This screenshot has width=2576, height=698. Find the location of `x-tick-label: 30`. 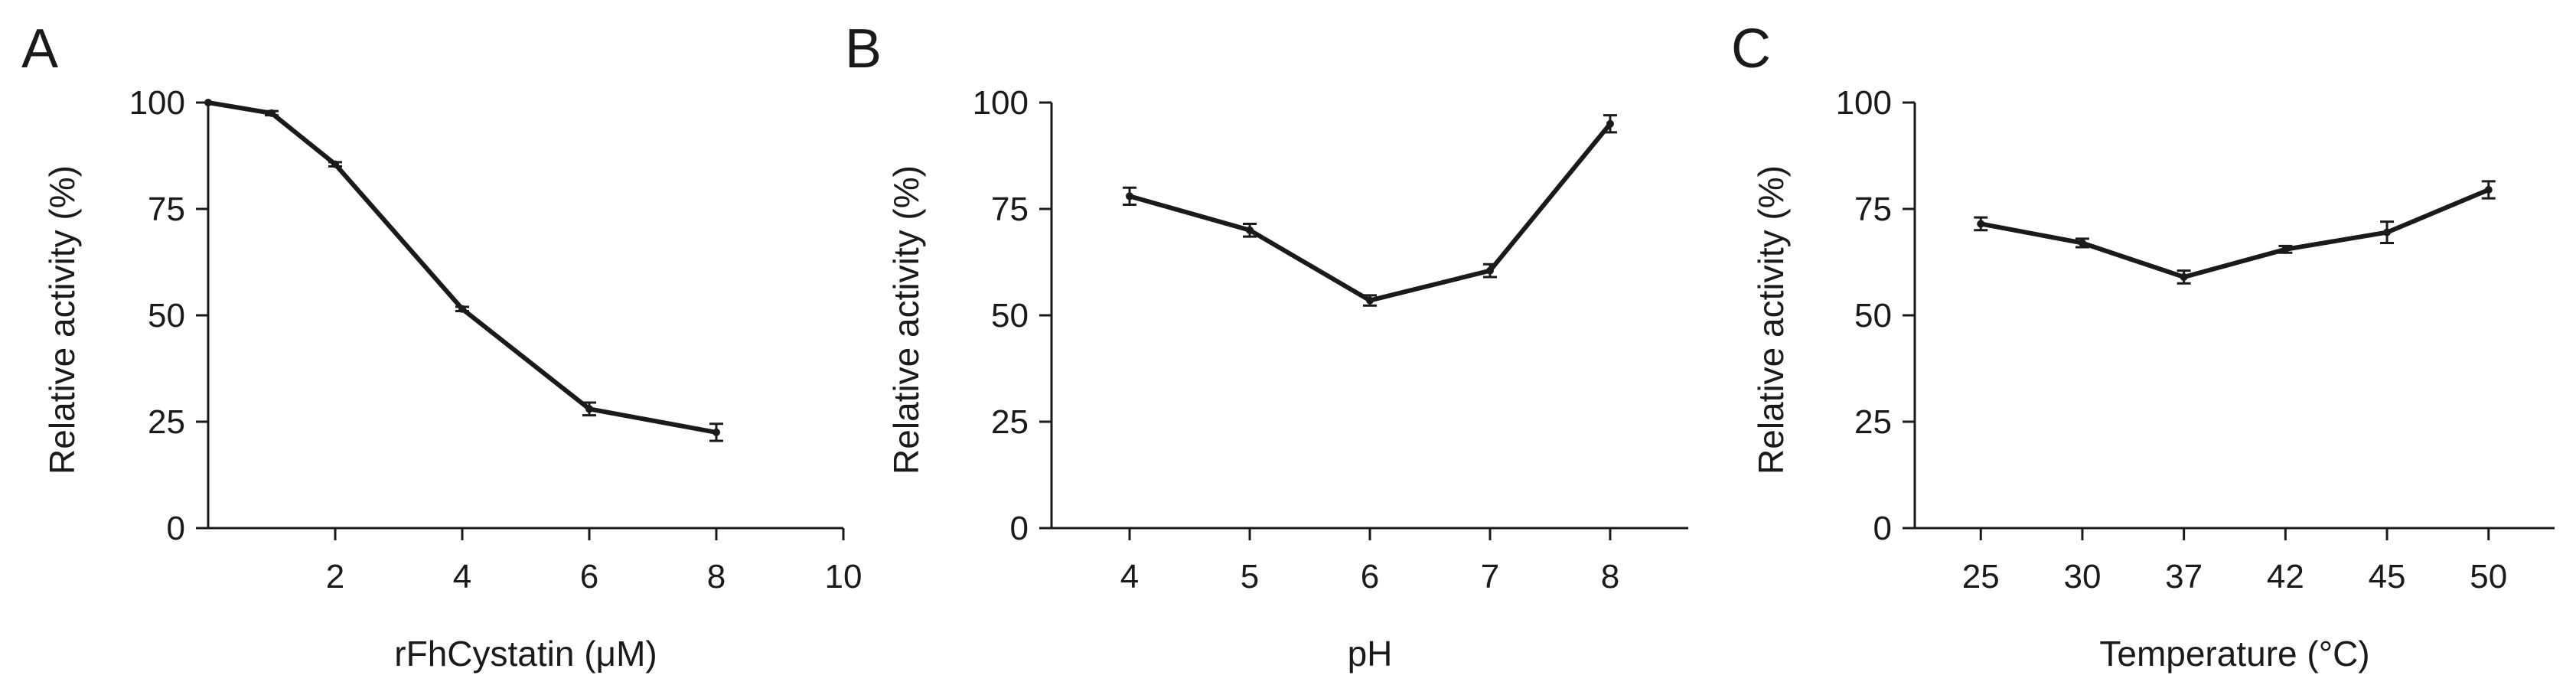

x-tick-label: 30 is located at coordinates (2082, 576).